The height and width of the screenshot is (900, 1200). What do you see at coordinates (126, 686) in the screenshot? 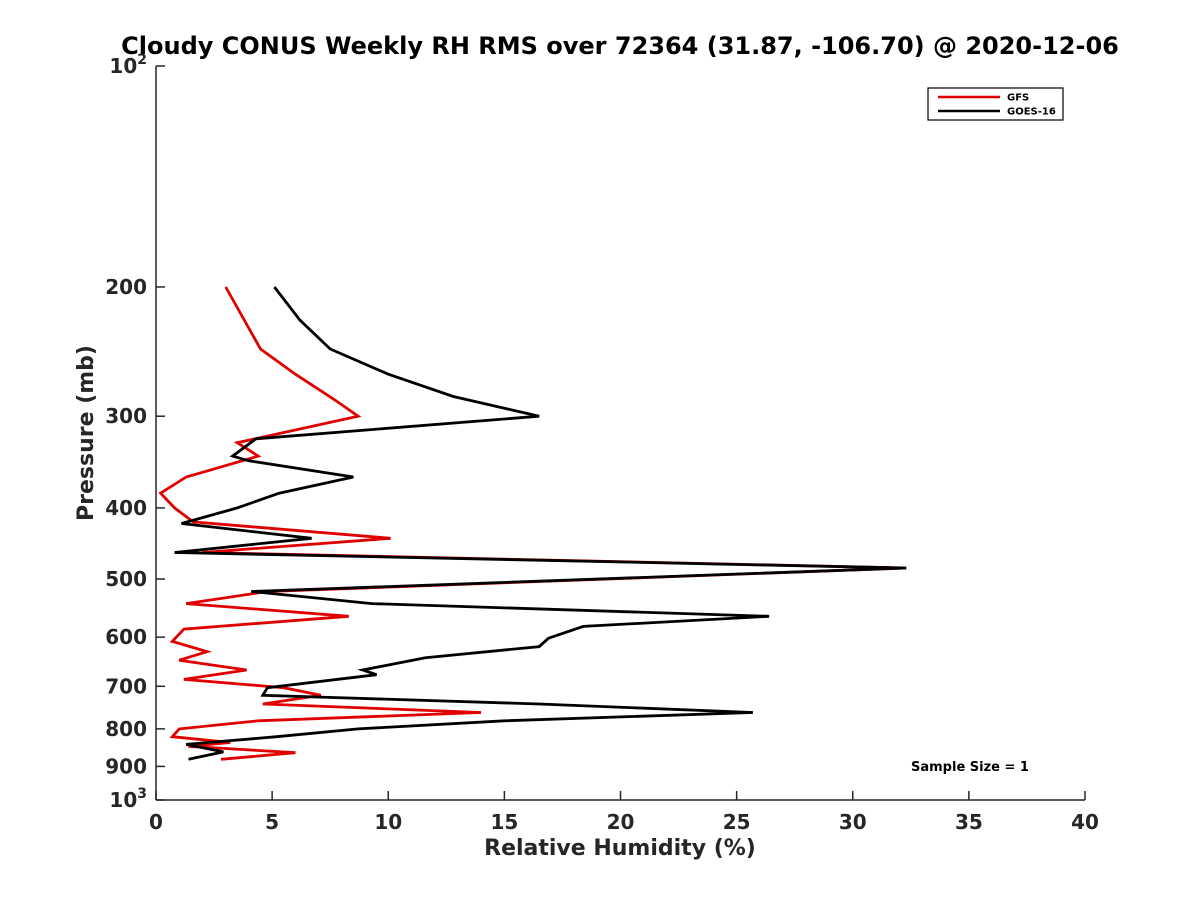
I see `y-tick-label: 700` at bounding box center [126, 686].